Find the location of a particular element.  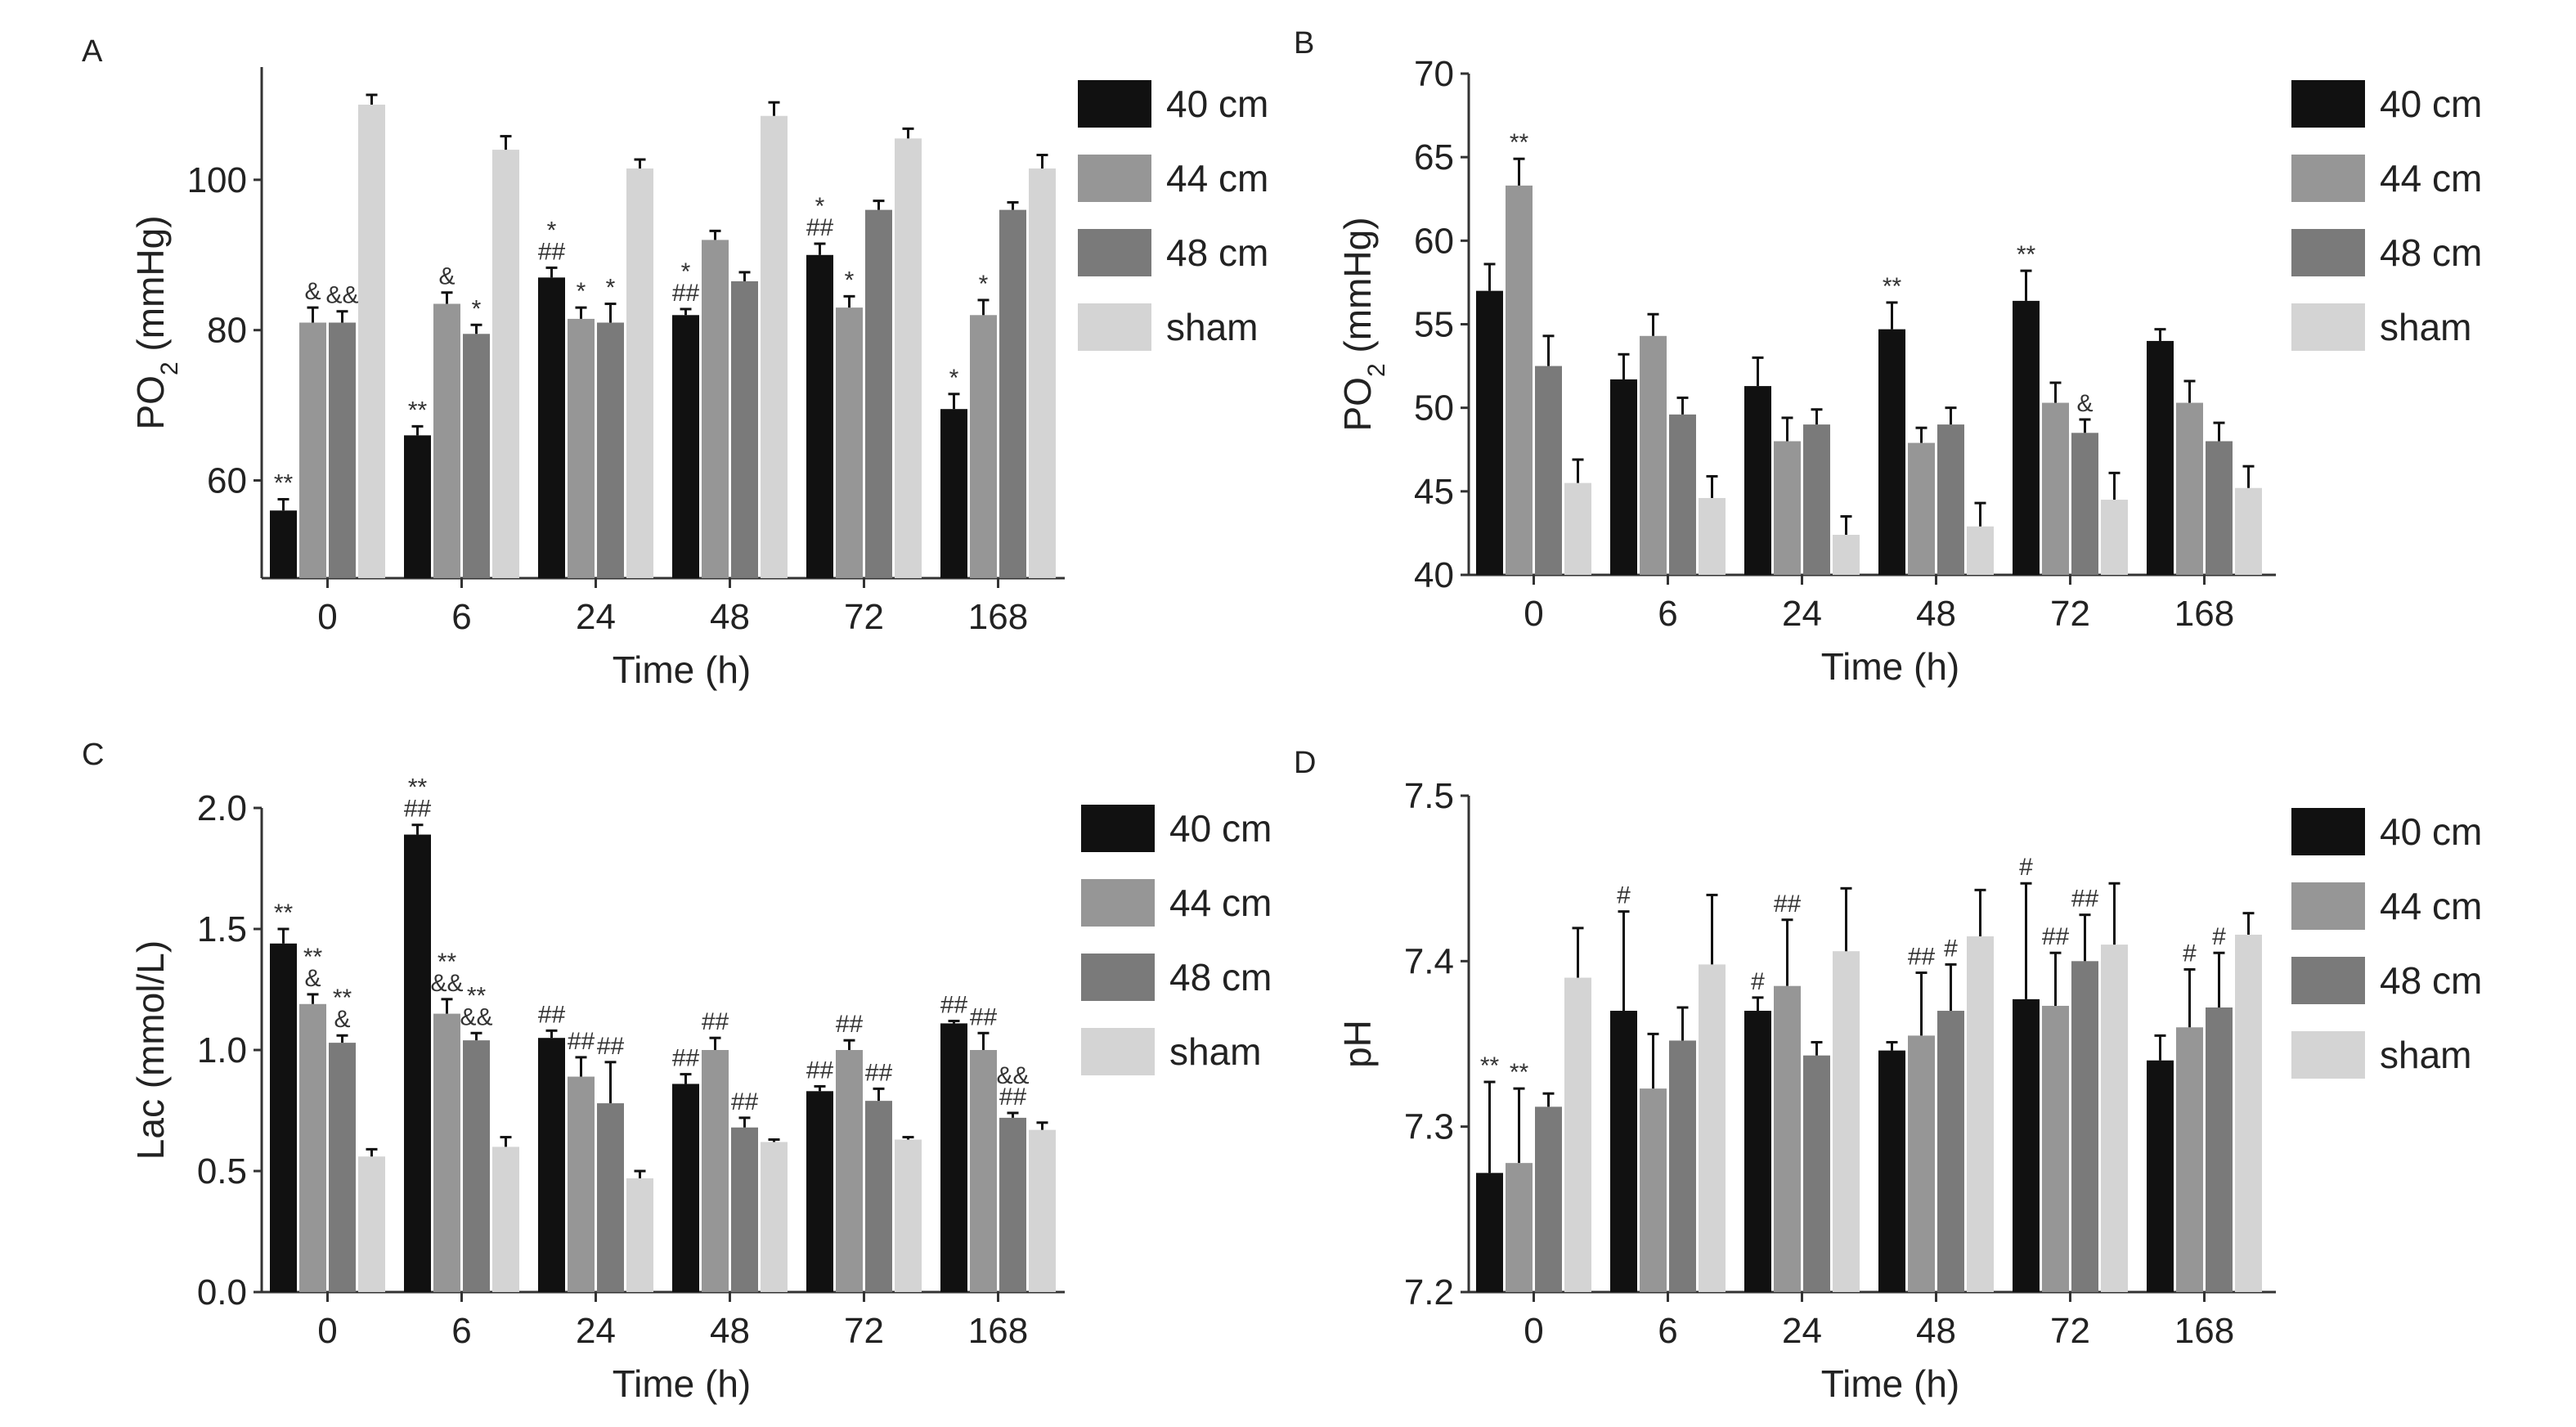

bar-sham-t48 is located at coordinates (1981, 1114).